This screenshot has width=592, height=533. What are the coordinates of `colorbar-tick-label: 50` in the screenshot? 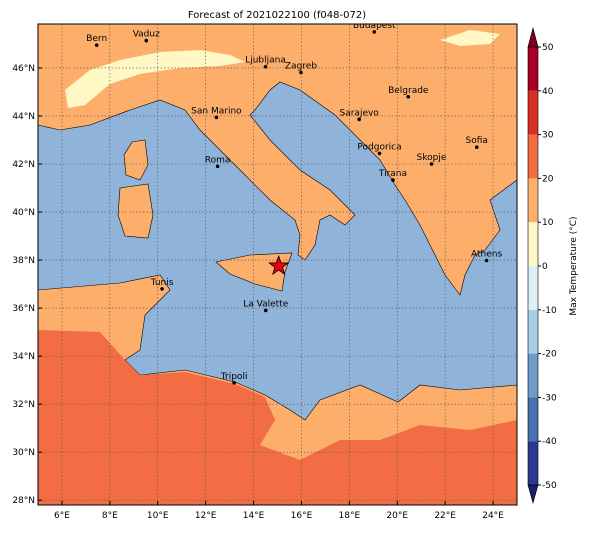 It's located at (548, 48).